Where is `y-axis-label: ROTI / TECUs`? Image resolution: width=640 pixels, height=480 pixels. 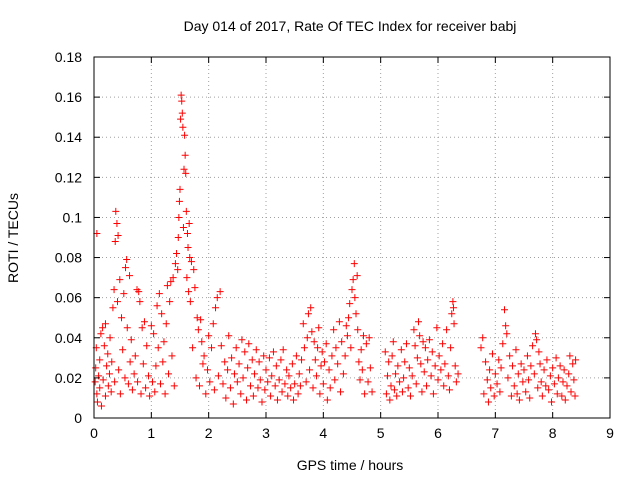
y-axis-label: ROTI / TECUs is located at coordinates (13, 238).